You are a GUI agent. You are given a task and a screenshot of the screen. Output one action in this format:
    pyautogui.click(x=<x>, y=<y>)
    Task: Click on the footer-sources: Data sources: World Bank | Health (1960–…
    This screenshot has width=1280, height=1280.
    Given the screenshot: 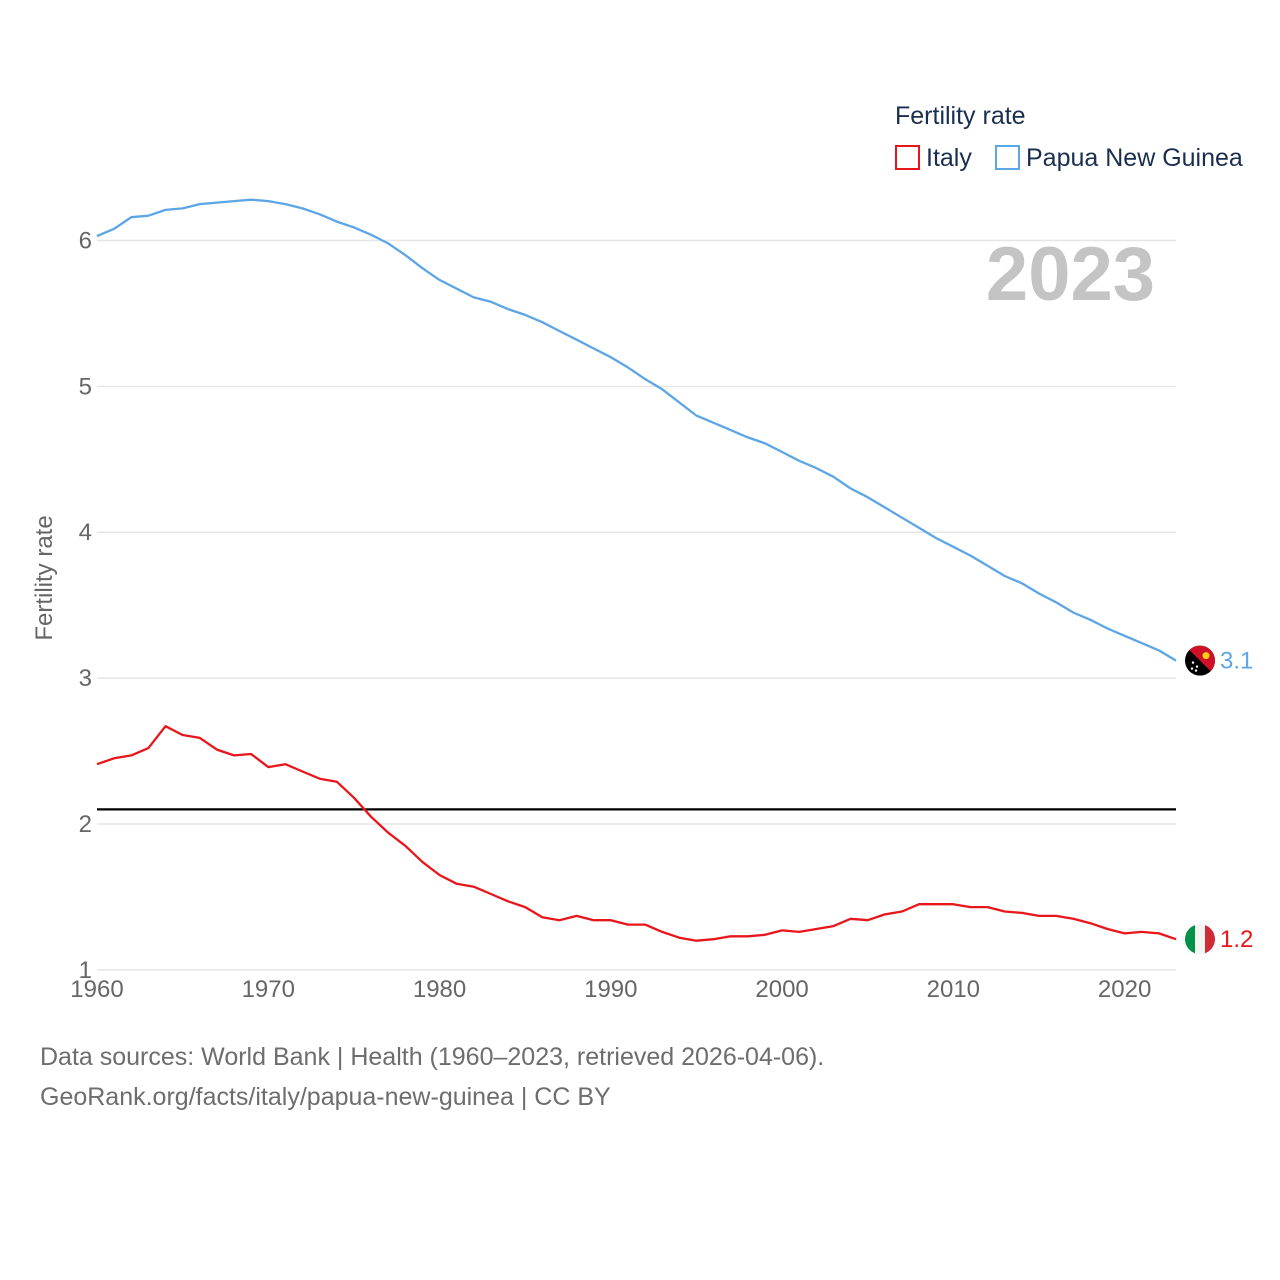 What is the action you would take?
    pyautogui.click(x=432, y=1057)
    